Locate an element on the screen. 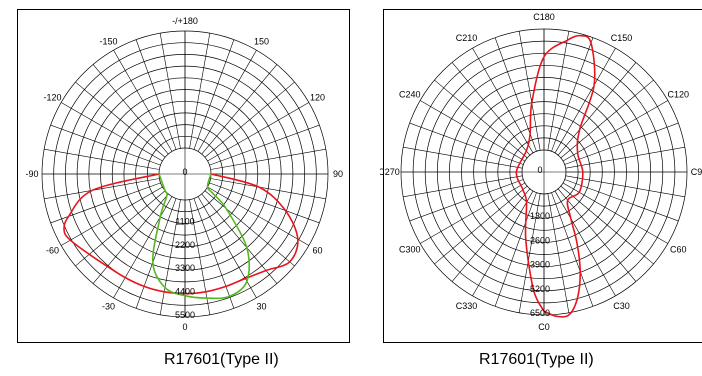  angle-label: C120 is located at coordinates (678, 95).